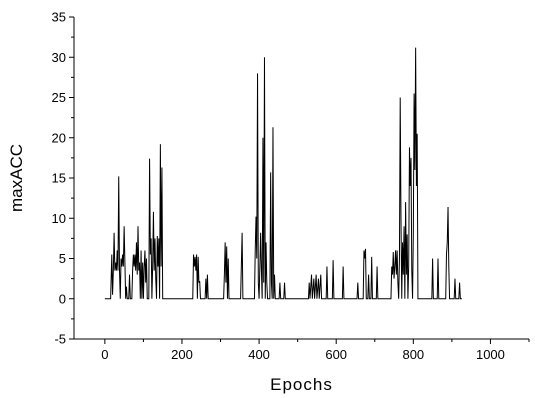  What do you see at coordinates (62, 298) in the screenshot?
I see `y-tick-label: 0` at bounding box center [62, 298].